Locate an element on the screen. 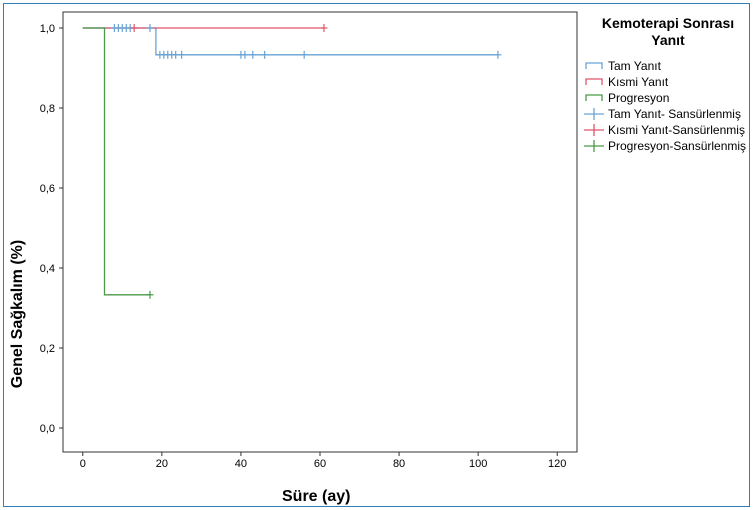 Image resolution: width=753 pixels, height=510 pixels. y-axis-label: Genel Sağkalım (%) is located at coordinates (17, 314).